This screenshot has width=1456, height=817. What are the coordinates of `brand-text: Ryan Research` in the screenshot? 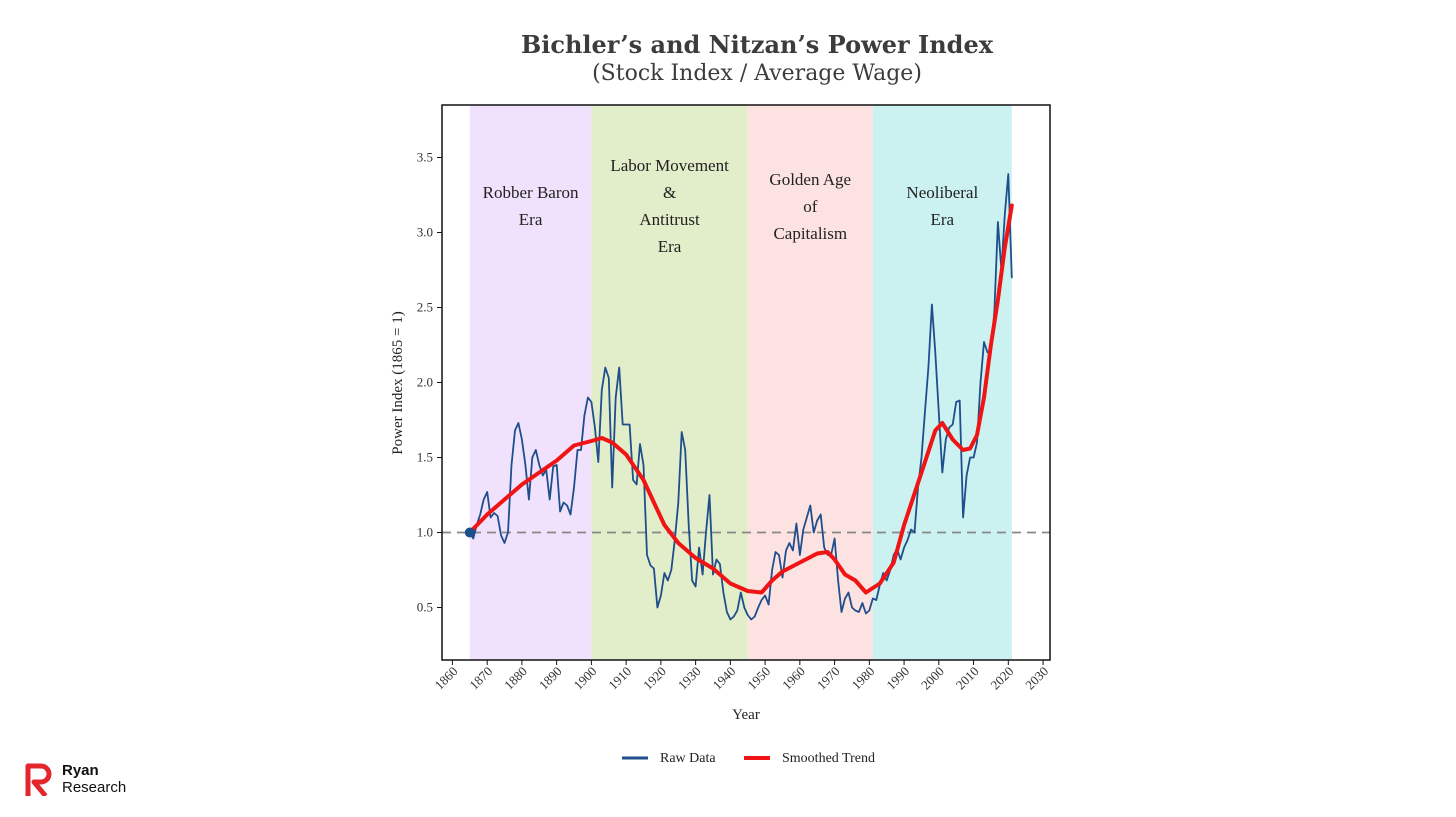 It's located at (94, 779).